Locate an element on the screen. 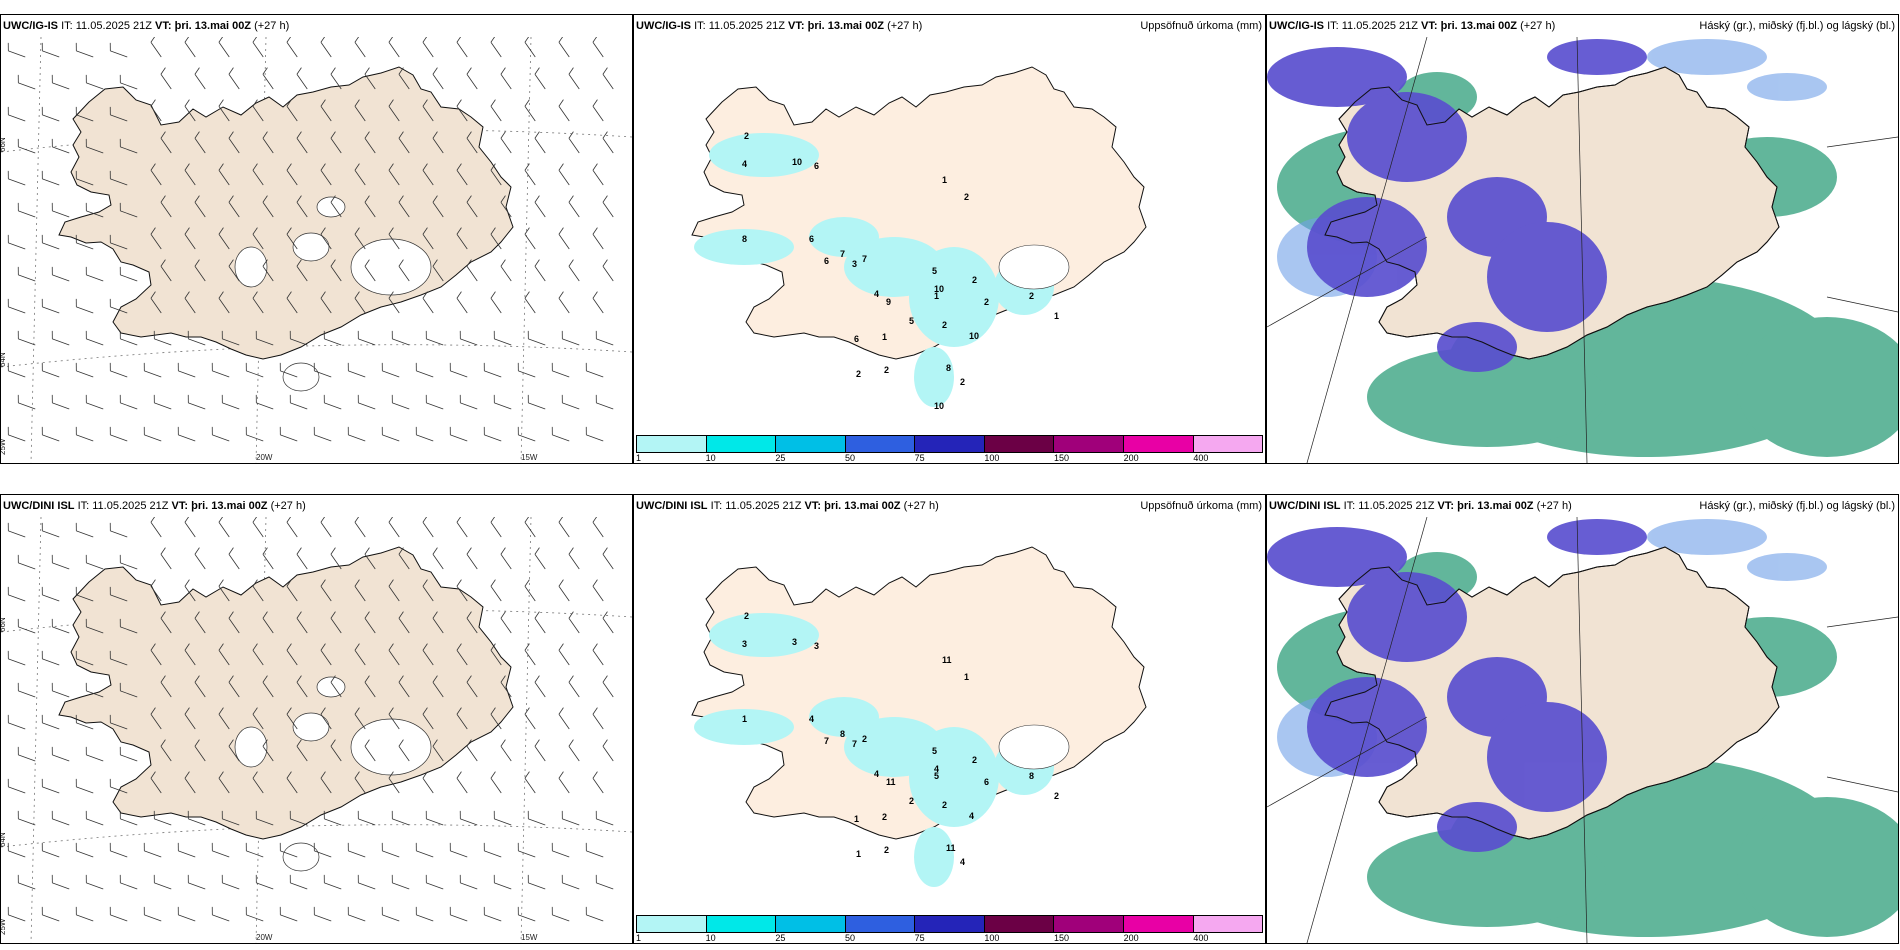 The image size is (1900, 950). meridian-line is located at coordinates (1582, 250).